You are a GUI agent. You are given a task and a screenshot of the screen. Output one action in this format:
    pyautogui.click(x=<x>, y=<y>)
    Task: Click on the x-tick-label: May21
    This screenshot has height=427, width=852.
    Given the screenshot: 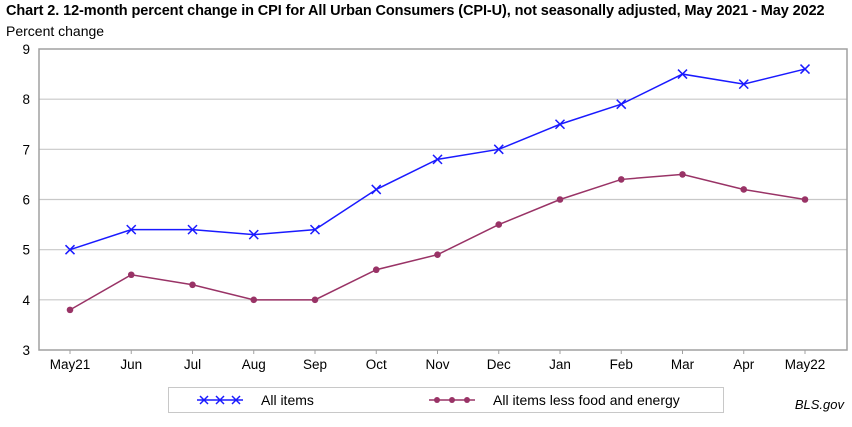 What is the action you would take?
    pyautogui.click(x=70, y=364)
    